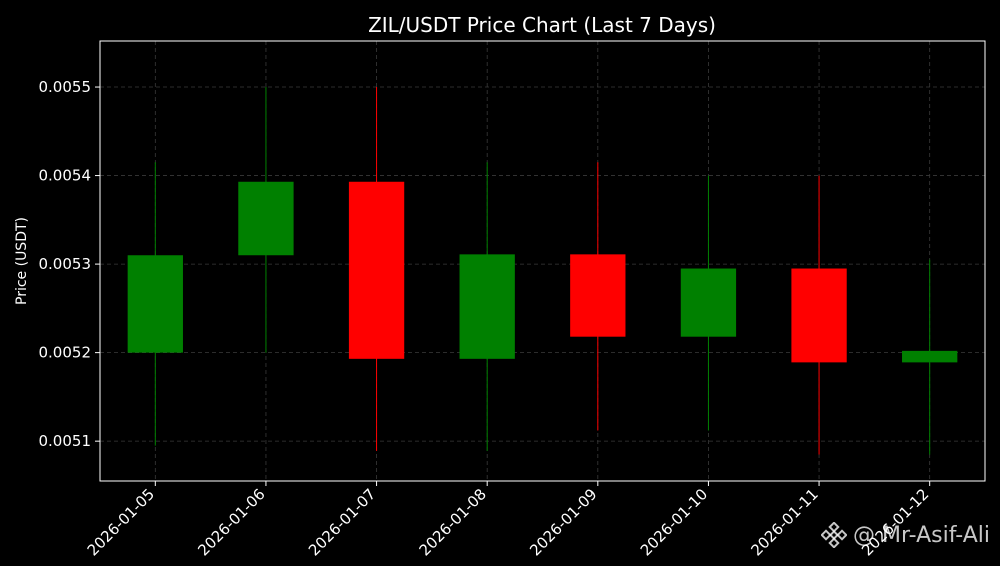 This screenshot has width=1000, height=566. I want to click on y-tick-label: 0.0053, so click(65, 264).